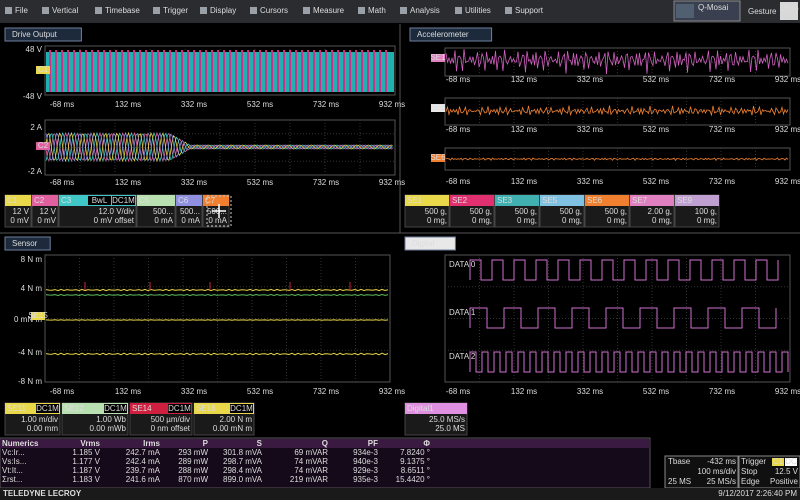  Describe the element at coordinates (35, 171) in the screenshot. I see `y-tick-label: -2 A` at that location.